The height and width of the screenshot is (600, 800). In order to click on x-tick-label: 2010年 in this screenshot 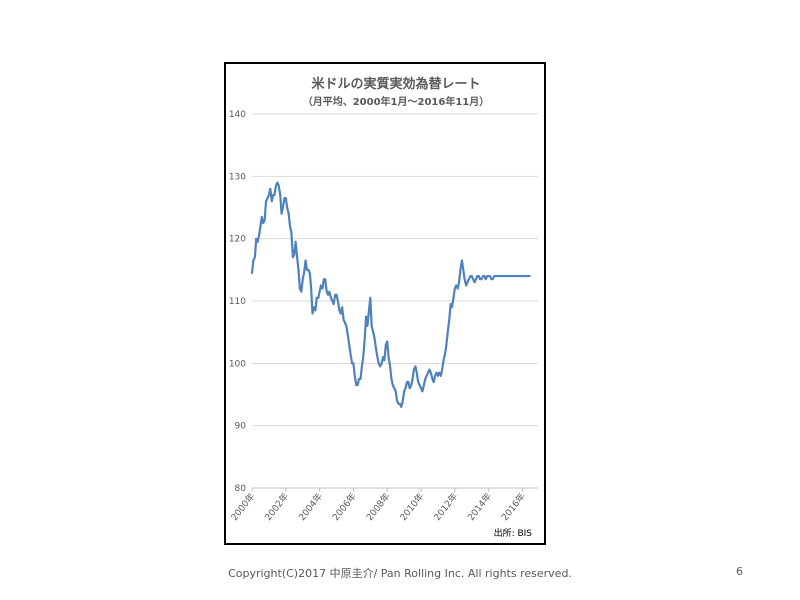, I will do `click(411, 506)`.